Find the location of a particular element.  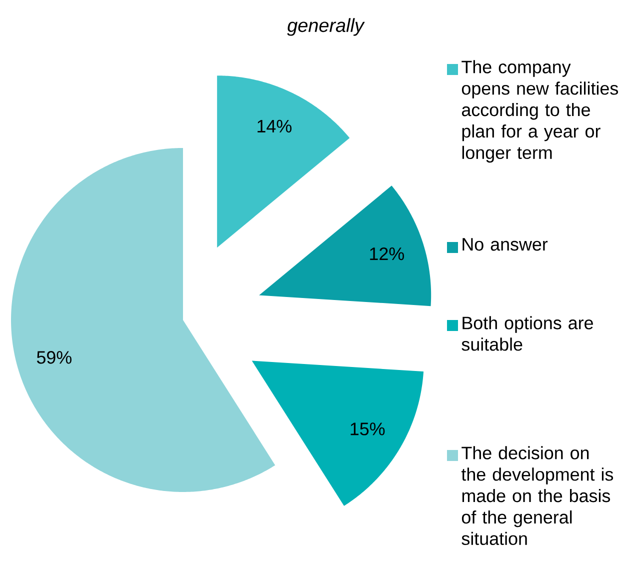

data-label: 14% is located at coordinates (275, 126).